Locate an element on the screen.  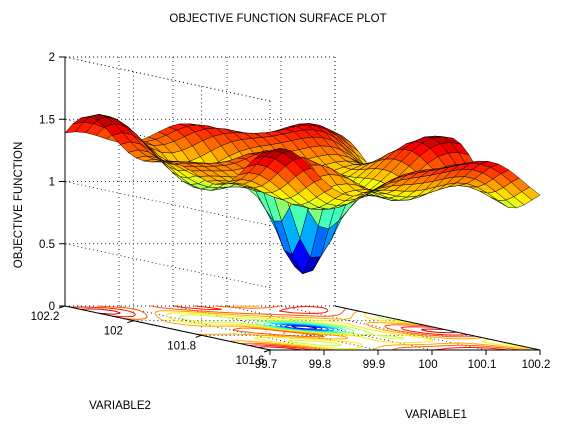
y-tick-label: 101.8 is located at coordinates (181, 346).